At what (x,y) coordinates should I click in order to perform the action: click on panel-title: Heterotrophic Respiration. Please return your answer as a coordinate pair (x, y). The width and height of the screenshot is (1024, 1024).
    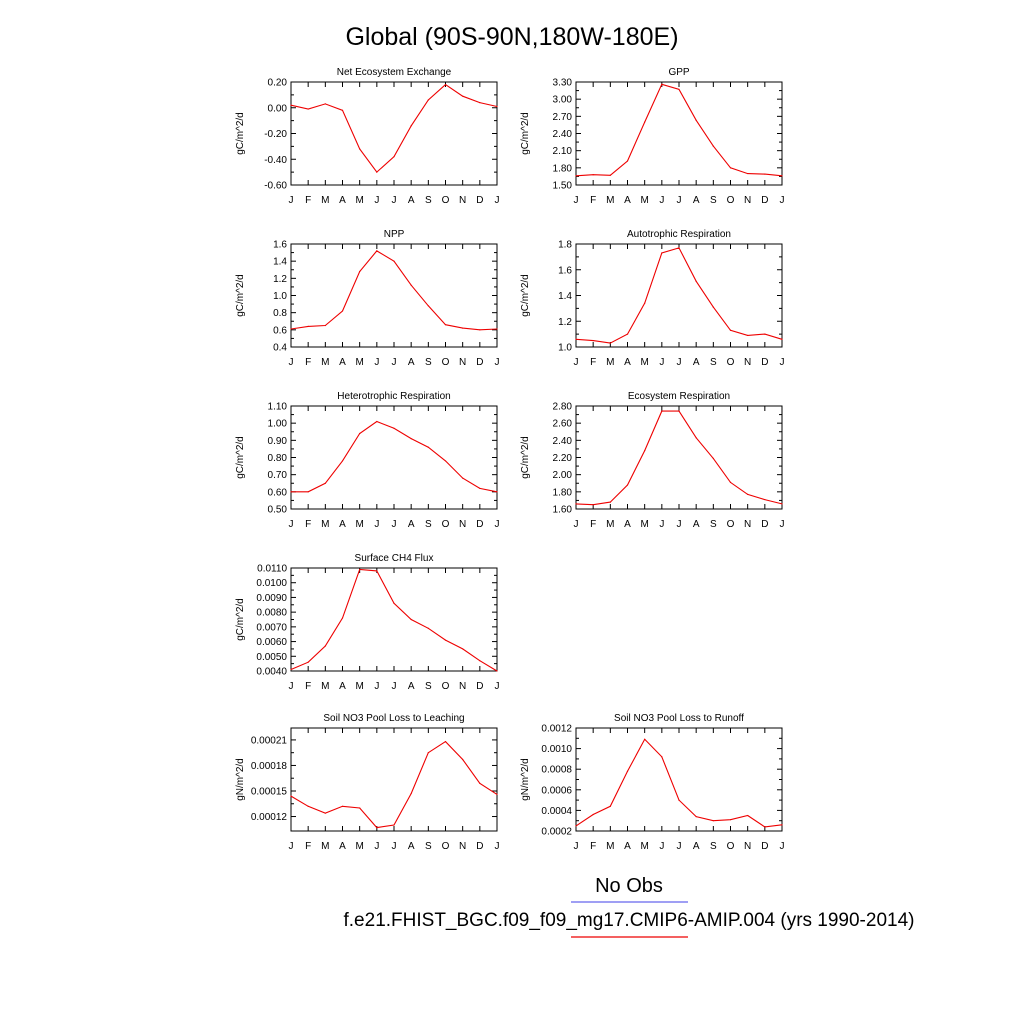
    Looking at the image, I should click on (393, 396).